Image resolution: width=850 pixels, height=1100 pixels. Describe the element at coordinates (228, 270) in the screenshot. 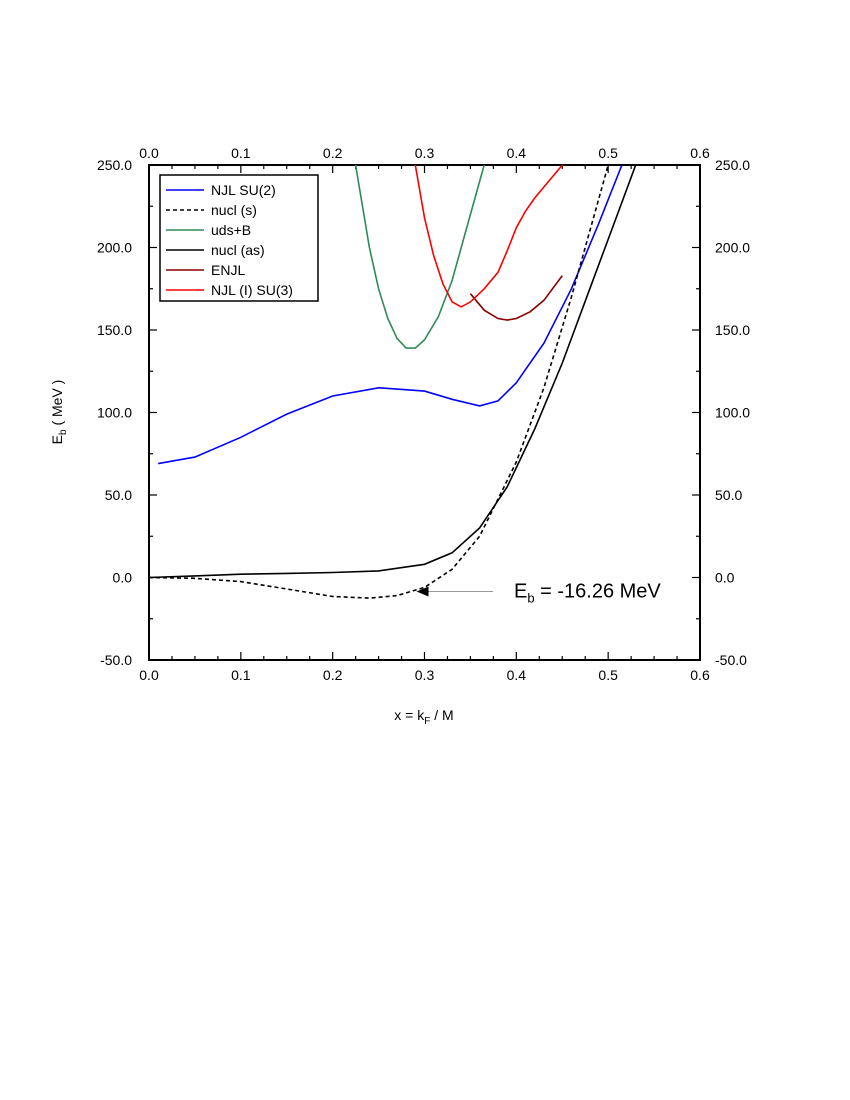

I see `legend-label: ENJL` at that location.